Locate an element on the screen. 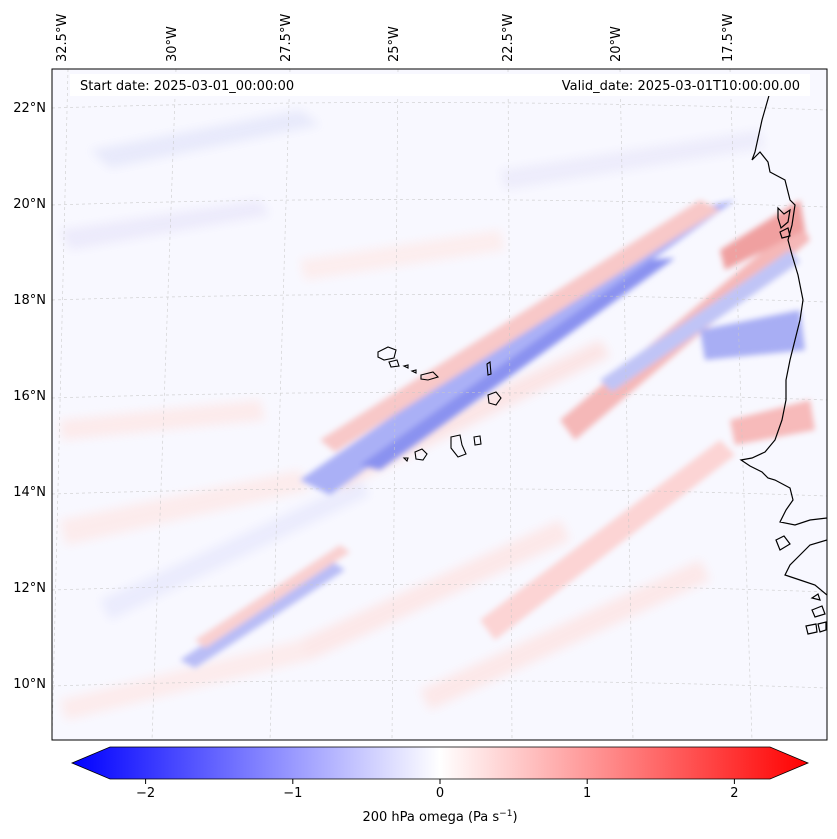 This screenshot has height=839, width=837. lat-label: 22°N is located at coordinates (29, 108).